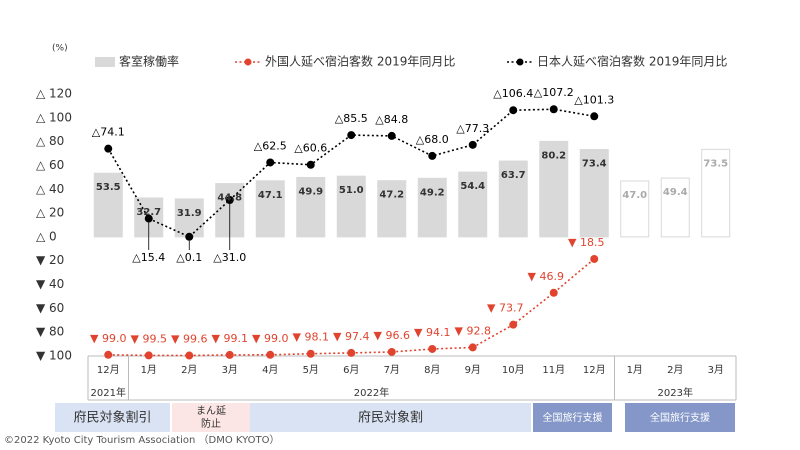 Image resolution: width=800 pixels, height=450 pixels. I want to click on year-label: 2022年, so click(371, 392).